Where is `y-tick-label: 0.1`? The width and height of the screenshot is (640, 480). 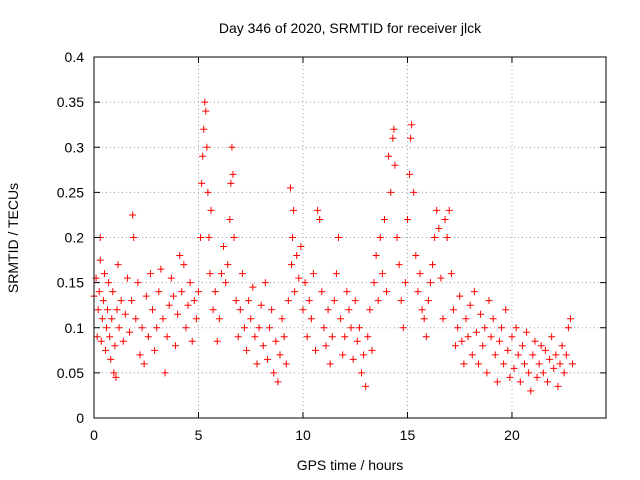 y-tick-label: 0.1 is located at coordinates (75, 328).